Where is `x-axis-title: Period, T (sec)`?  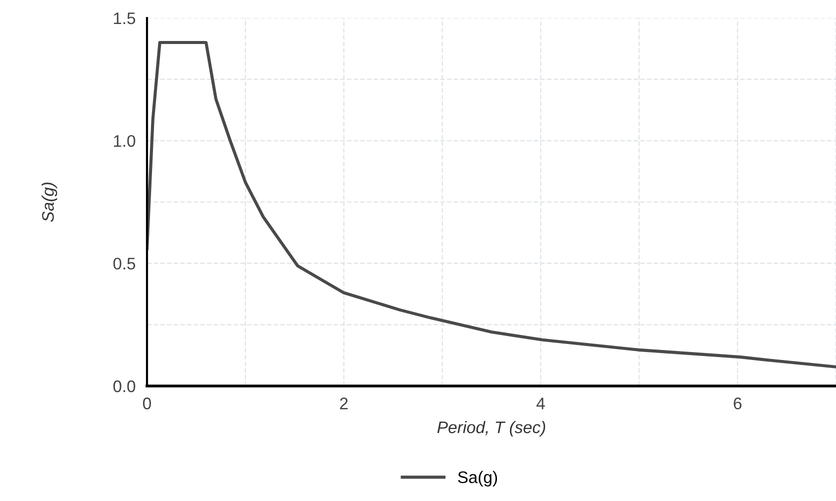
x-axis-title: Period, T (sec) is located at coordinates (491, 428).